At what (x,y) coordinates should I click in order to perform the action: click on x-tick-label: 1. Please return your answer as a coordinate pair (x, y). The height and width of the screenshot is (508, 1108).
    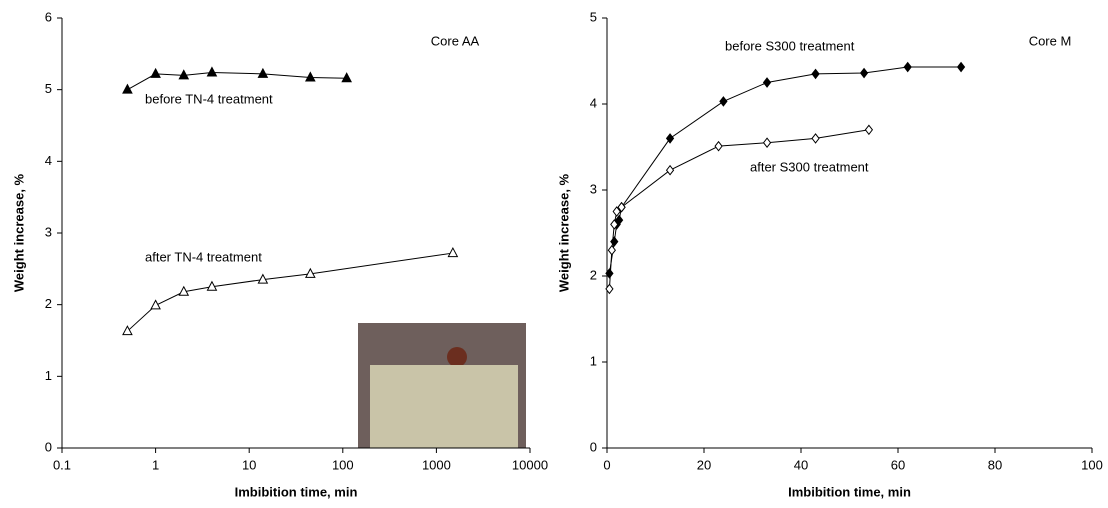
    Looking at the image, I should click on (155, 464).